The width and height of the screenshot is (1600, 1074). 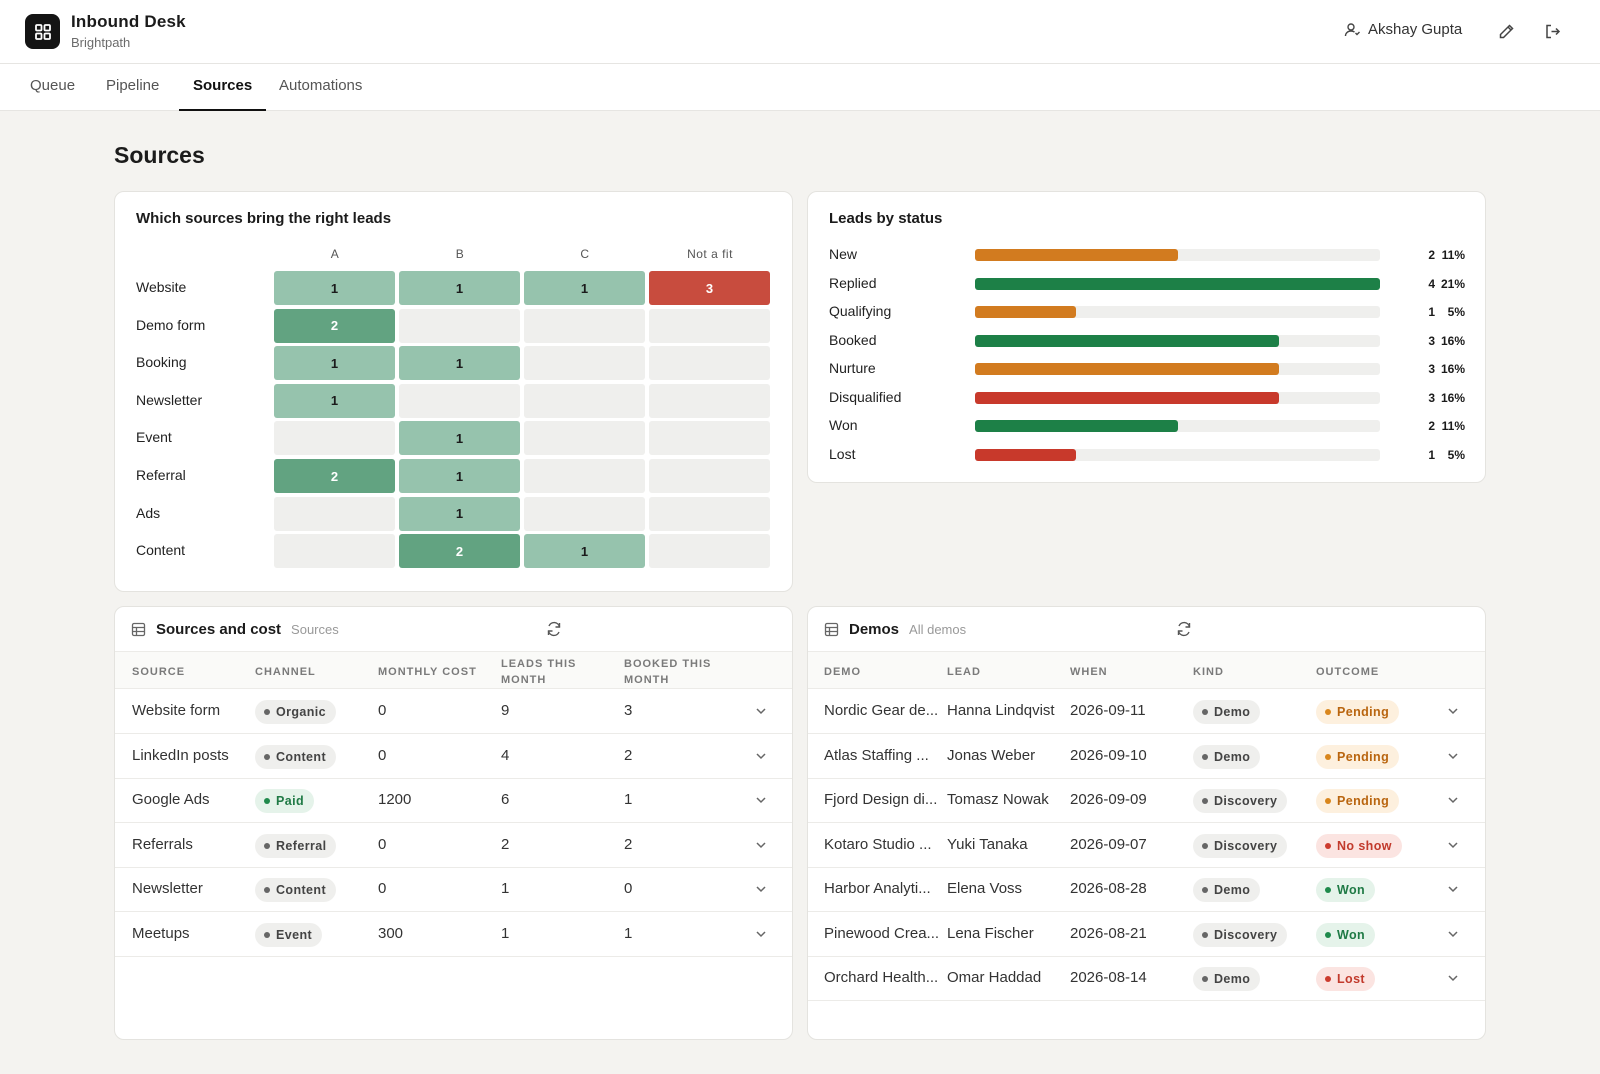 I want to click on col-monthly-cost: MONTHLY COST, so click(x=427, y=672).